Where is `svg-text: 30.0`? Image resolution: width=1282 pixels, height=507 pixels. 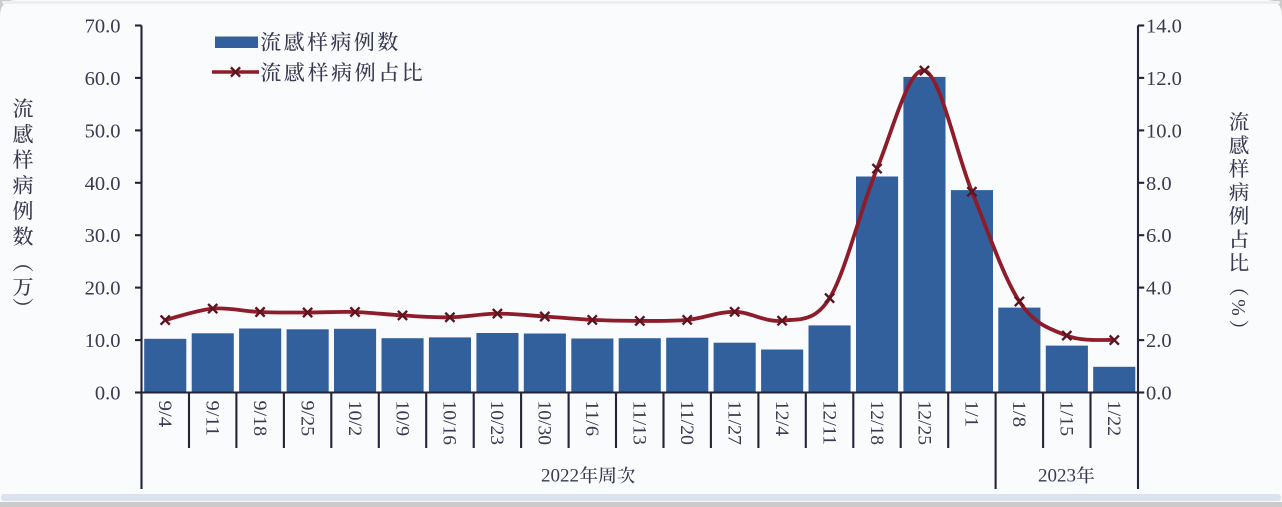
svg-text: 30.0 is located at coordinates (103, 236).